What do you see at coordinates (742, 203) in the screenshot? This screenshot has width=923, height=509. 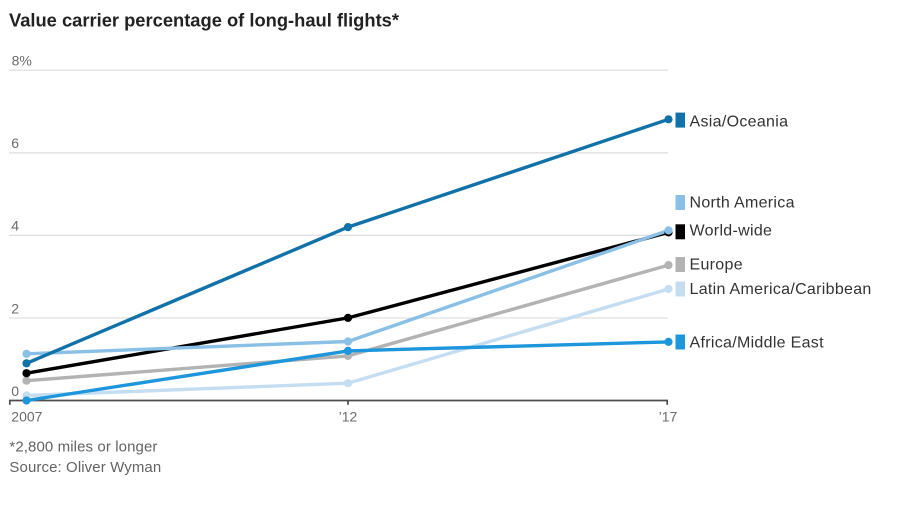 I see `svg-text: North America` at bounding box center [742, 203].